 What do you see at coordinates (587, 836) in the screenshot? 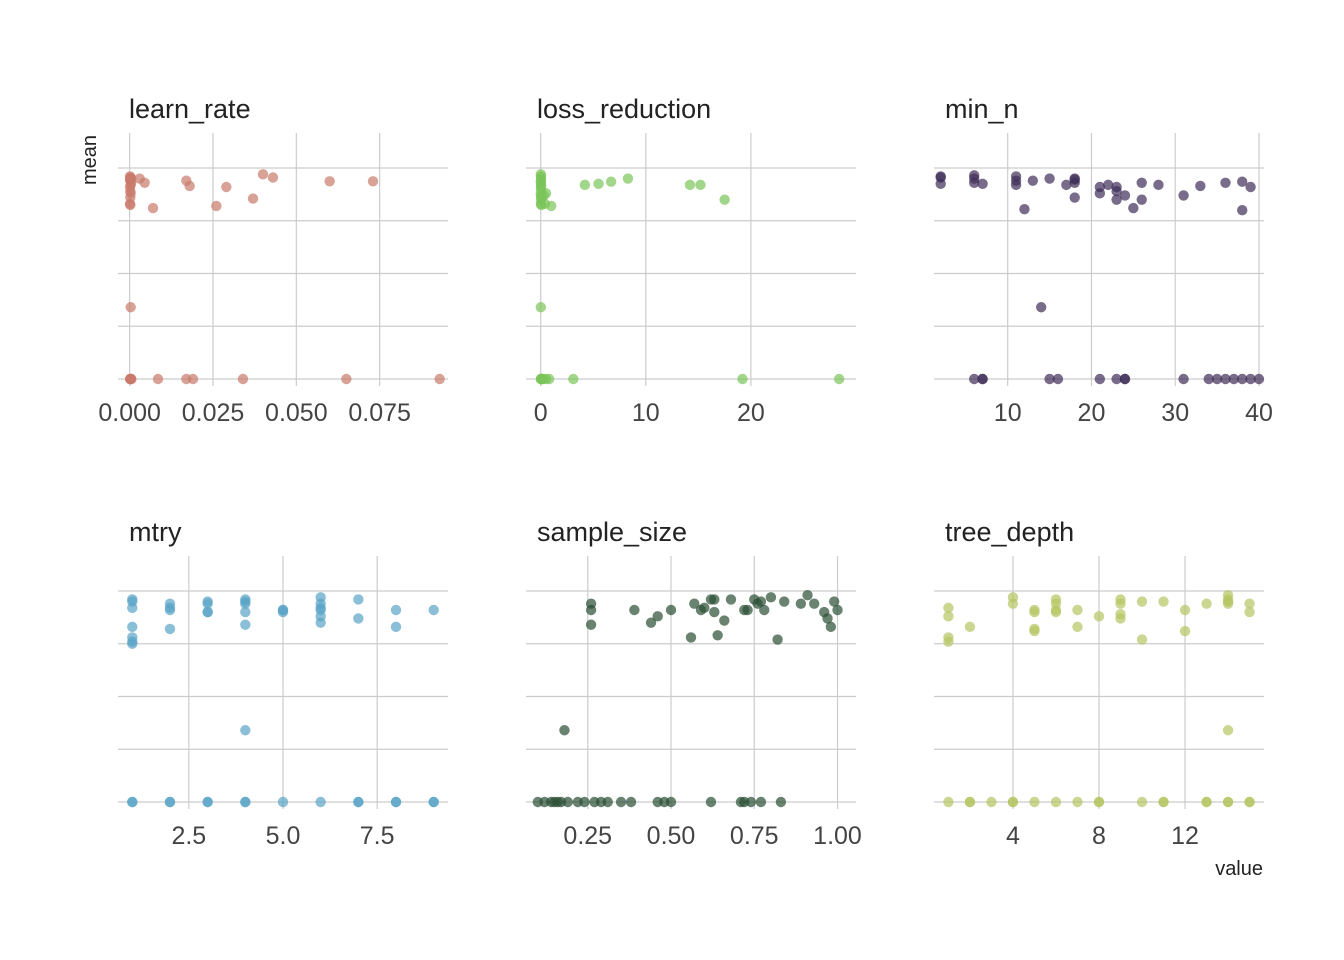
I see `x-tick-label: 0.25` at bounding box center [587, 836].